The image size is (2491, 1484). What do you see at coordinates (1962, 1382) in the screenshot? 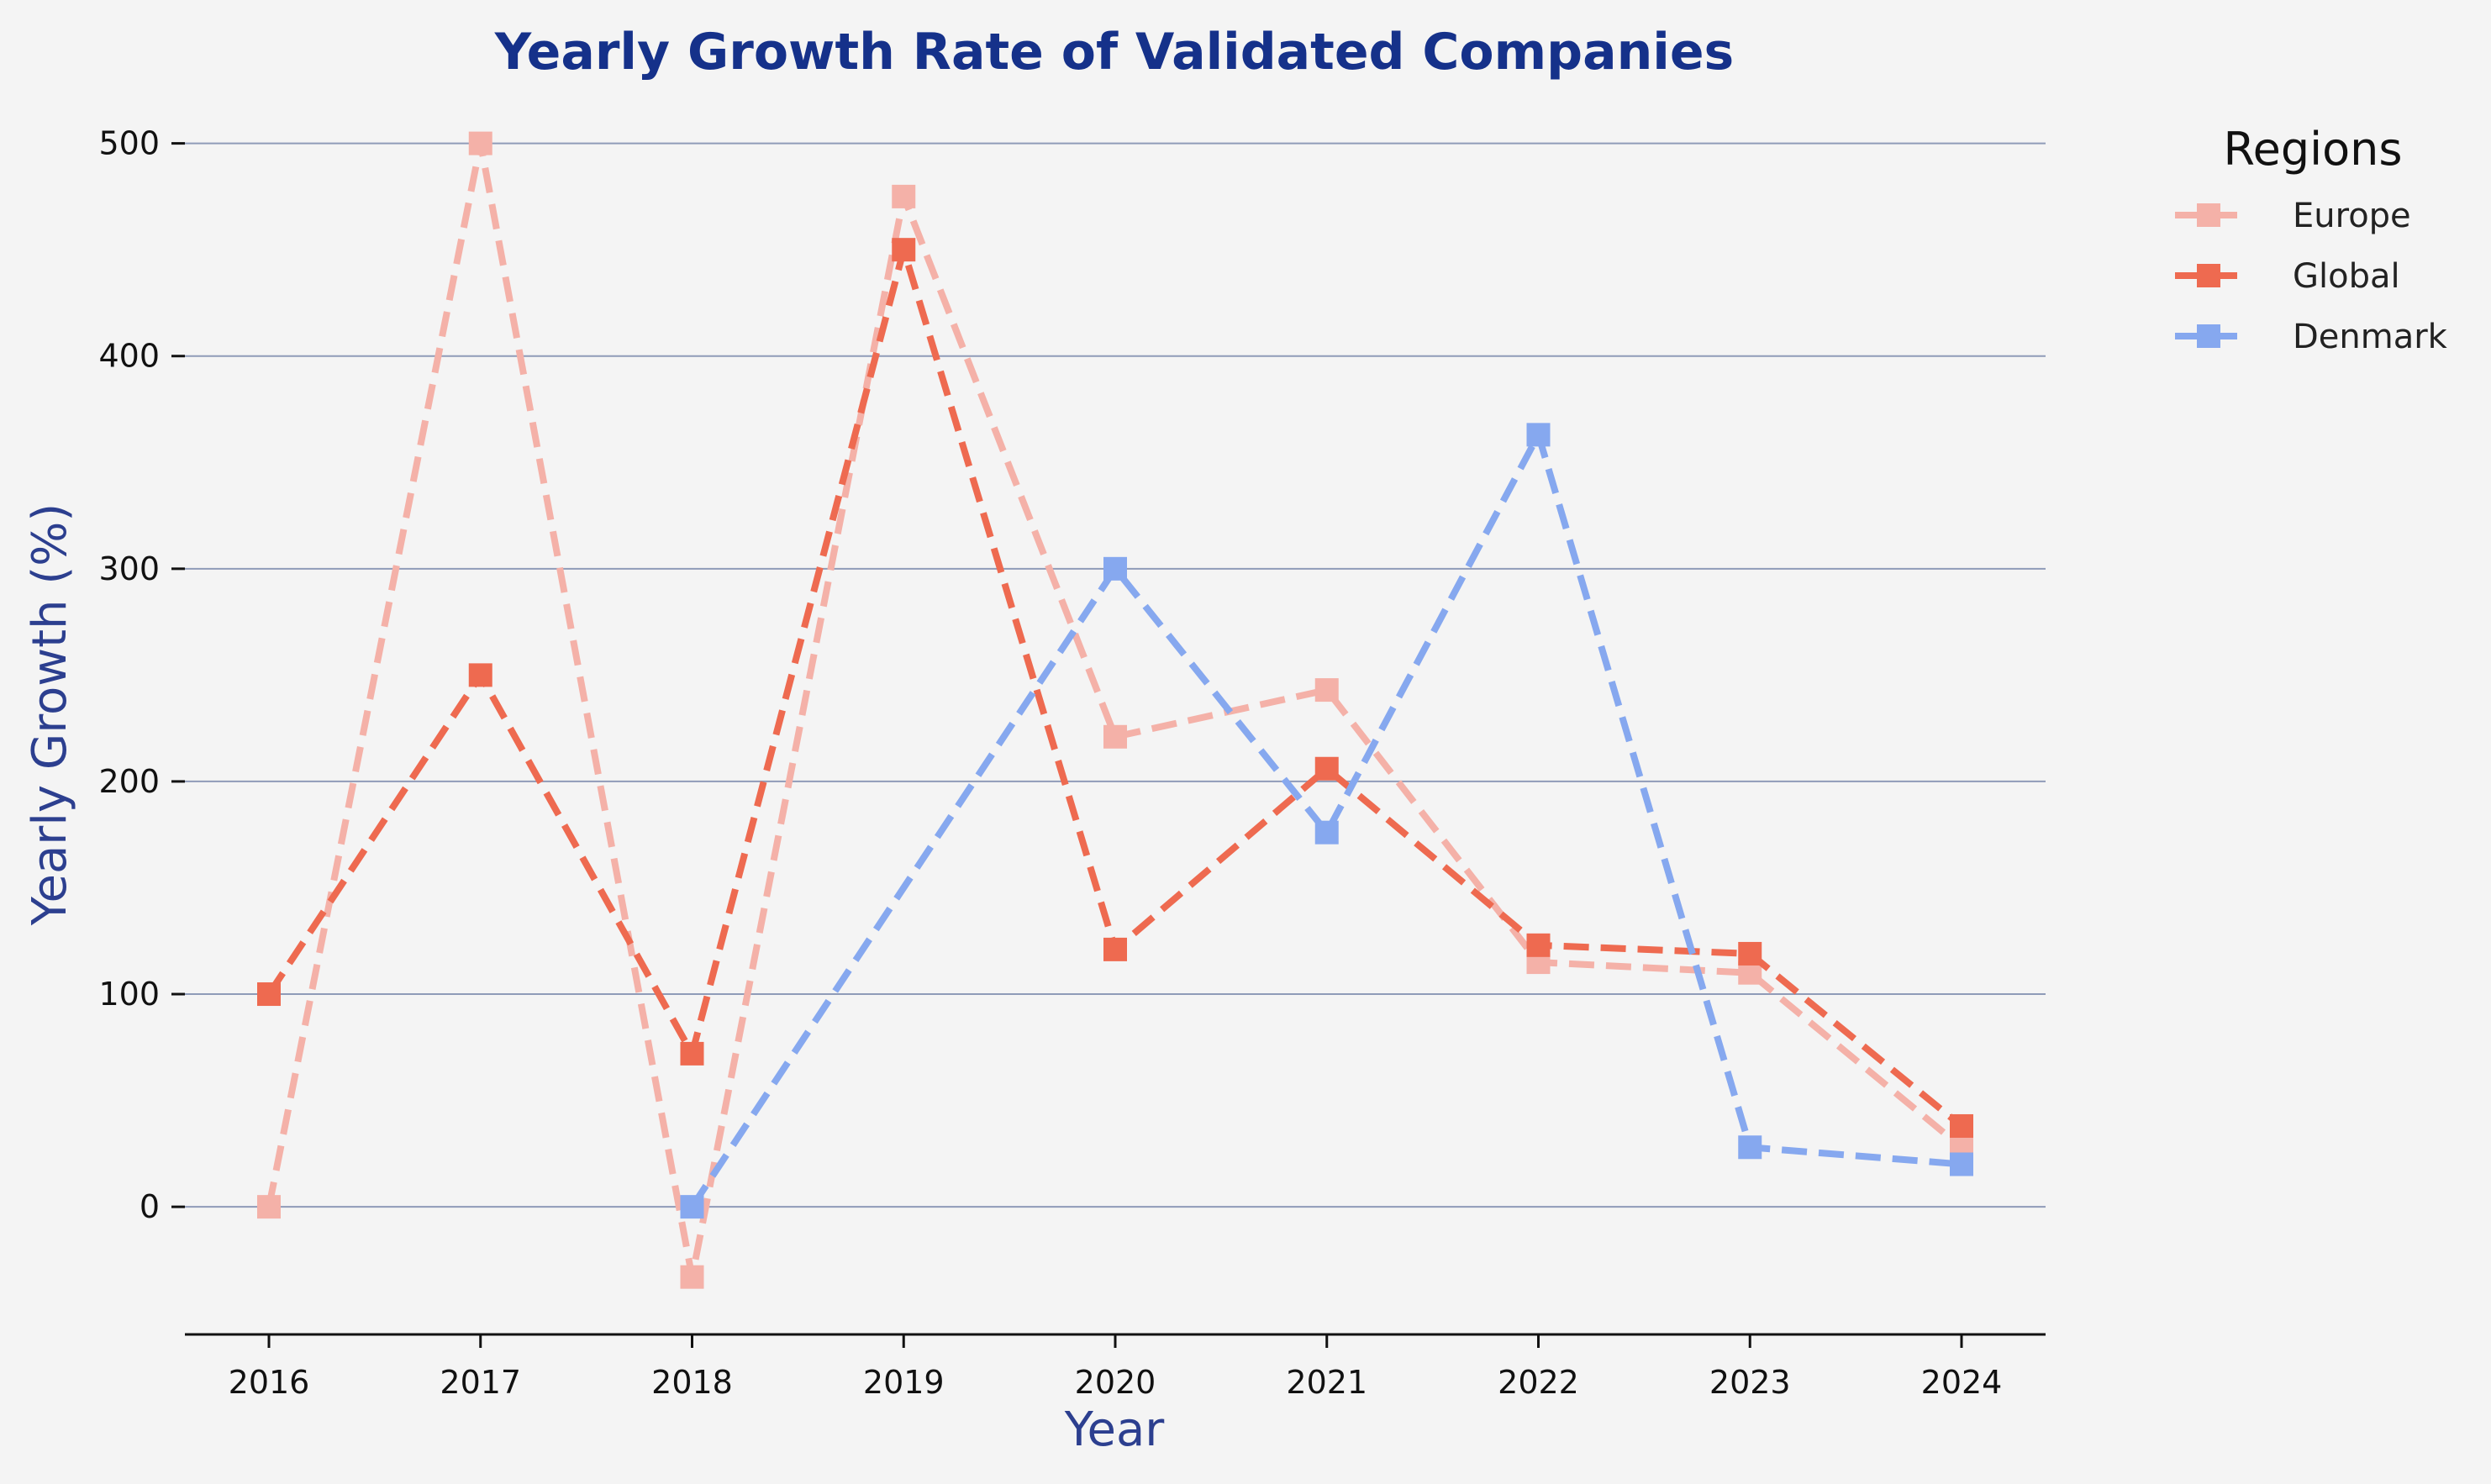
I see `x-tick-label: 2024` at bounding box center [1962, 1382].